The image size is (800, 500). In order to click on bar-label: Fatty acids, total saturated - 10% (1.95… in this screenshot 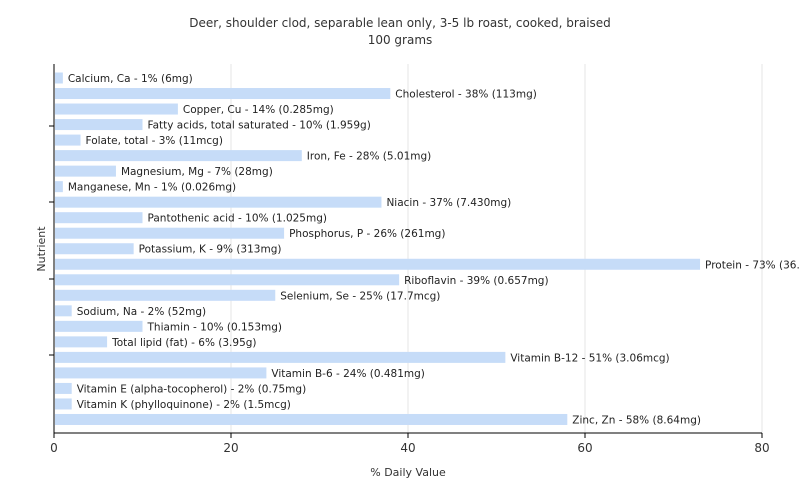, I will do `click(259, 126)`.